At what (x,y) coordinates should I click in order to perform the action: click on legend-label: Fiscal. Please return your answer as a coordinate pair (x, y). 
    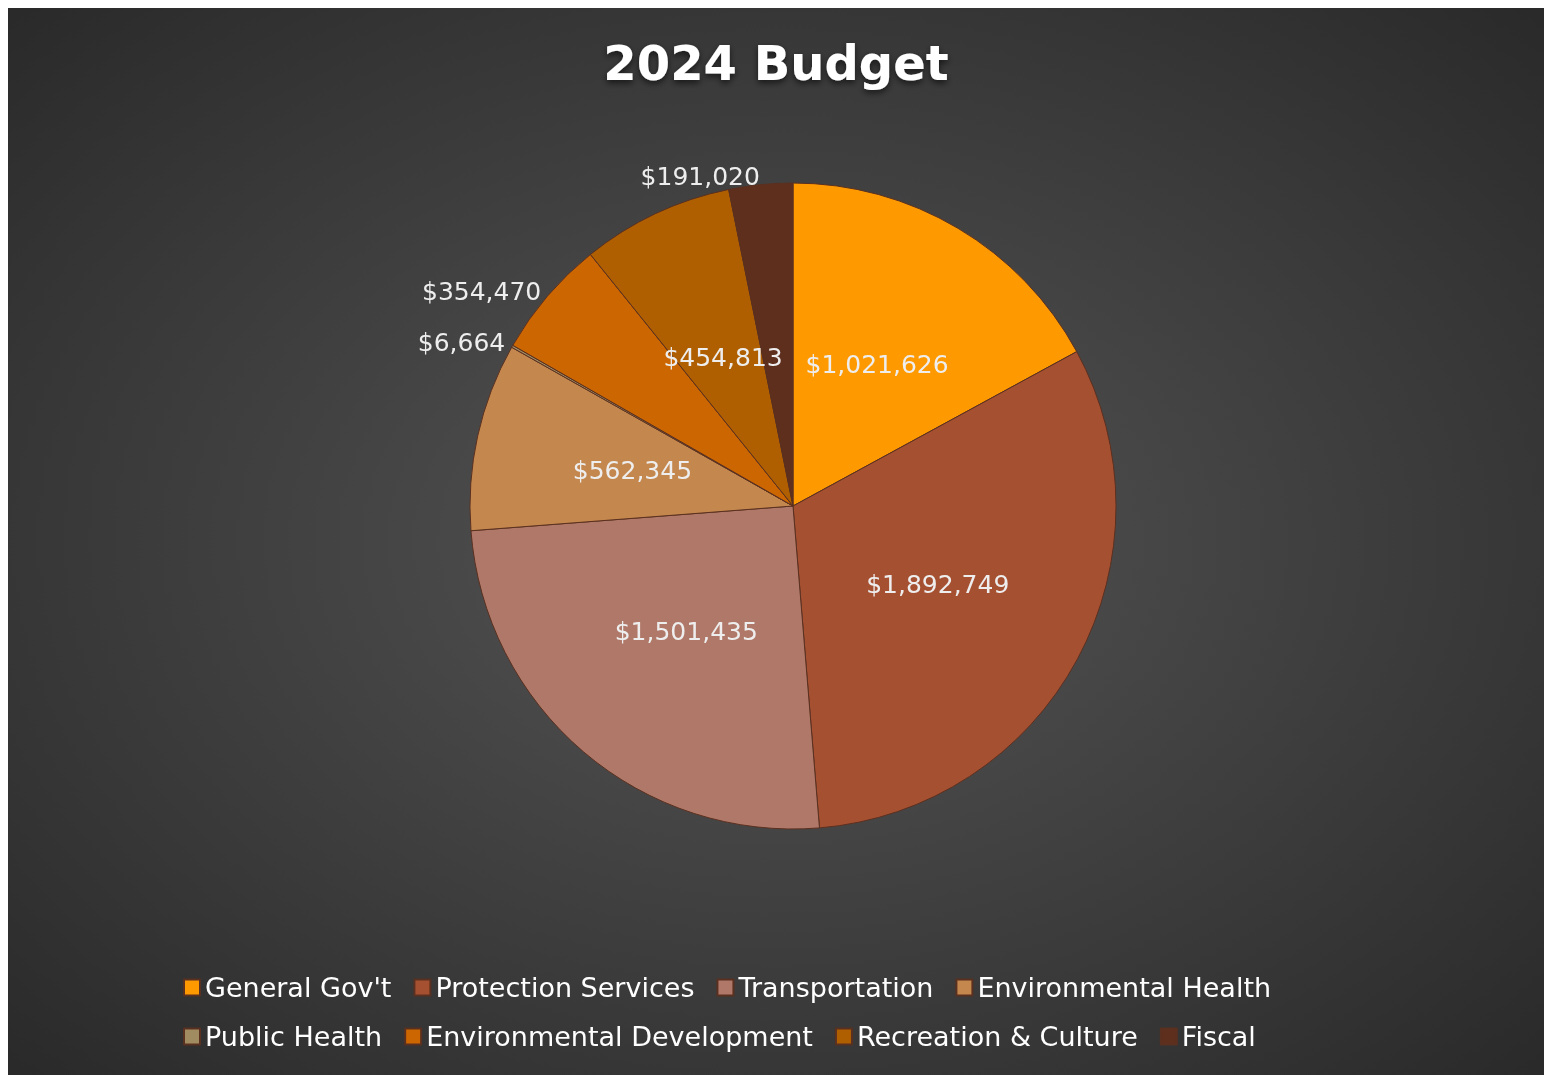
    Looking at the image, I should click on (1218, 1036).